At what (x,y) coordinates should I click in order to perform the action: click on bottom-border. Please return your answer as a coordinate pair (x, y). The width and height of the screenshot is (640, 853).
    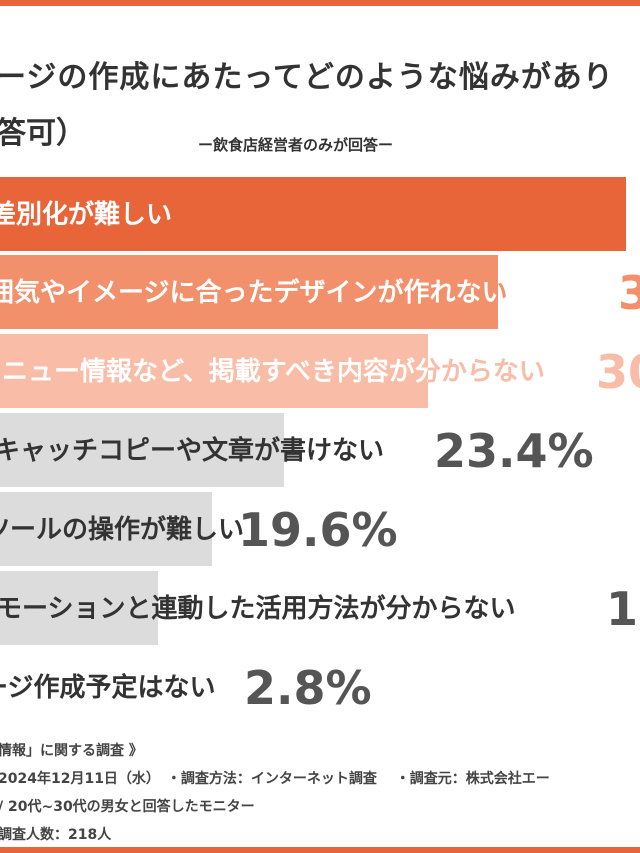
    Looking at the image, I should click on (320, 850).